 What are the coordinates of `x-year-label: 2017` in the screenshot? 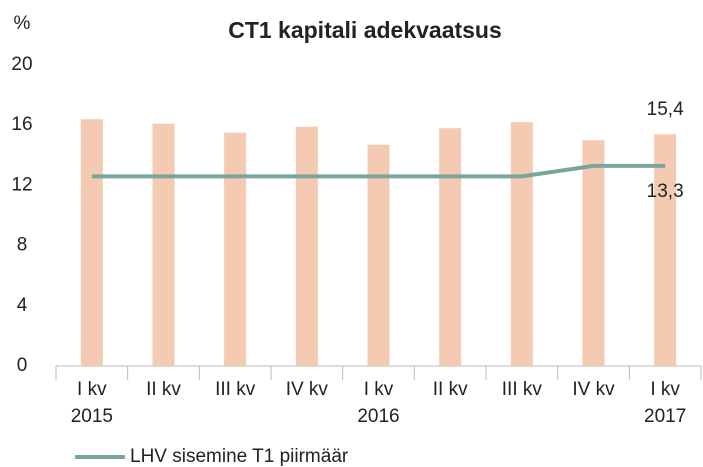 It's located at (665, 416).